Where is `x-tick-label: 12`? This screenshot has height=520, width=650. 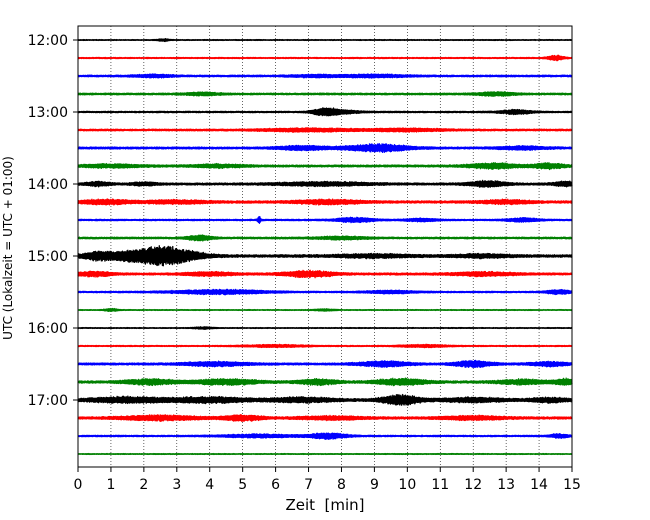
x-tick-label: 12 is located at coordinates (473, 485).